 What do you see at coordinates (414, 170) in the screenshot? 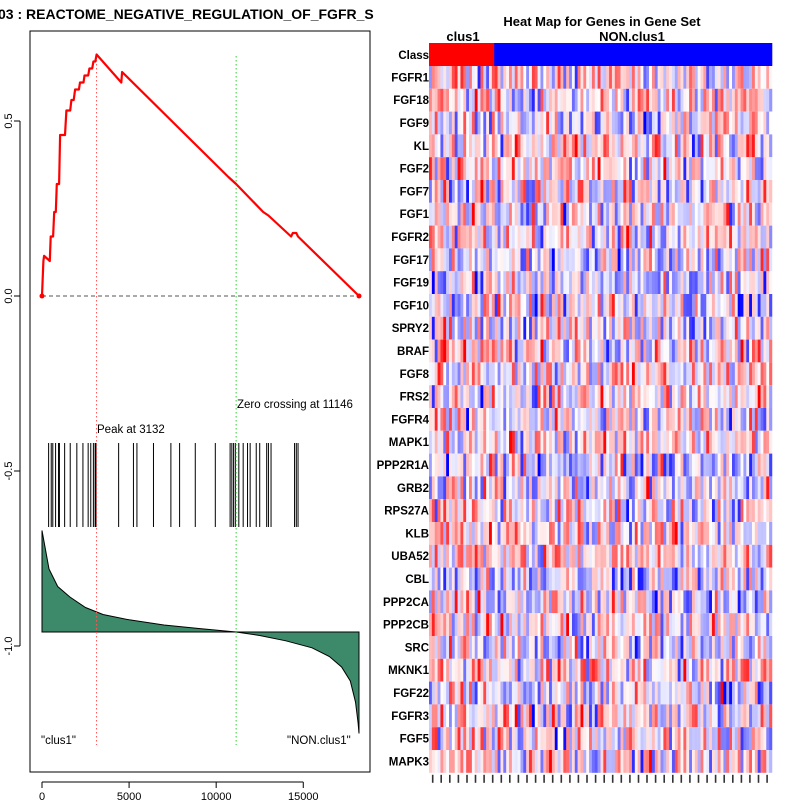
I see `gene-label: FGF2` at bounding box center [414, 170].